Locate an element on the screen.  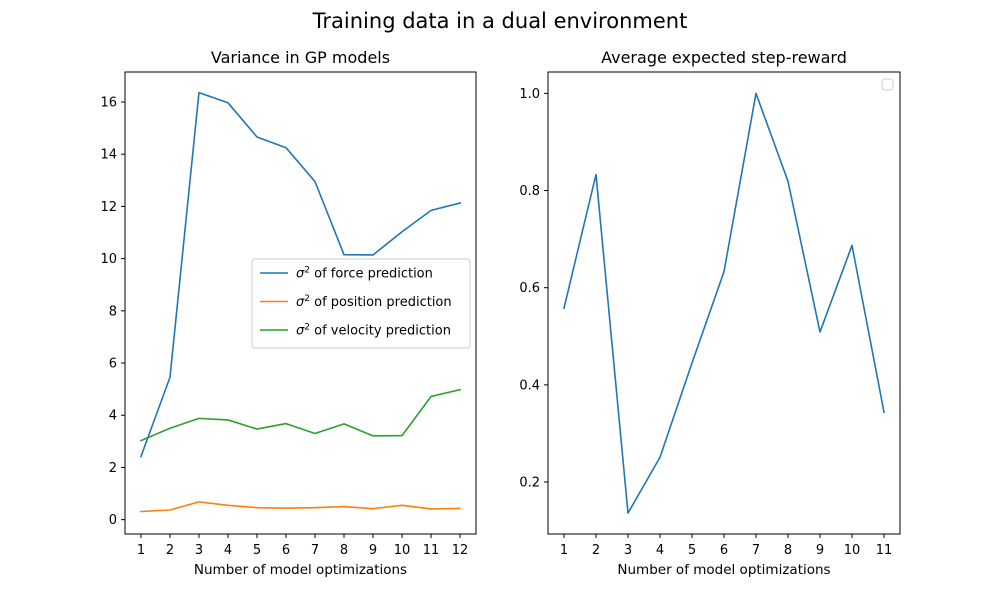
legend is located at coordinates (887, 84).